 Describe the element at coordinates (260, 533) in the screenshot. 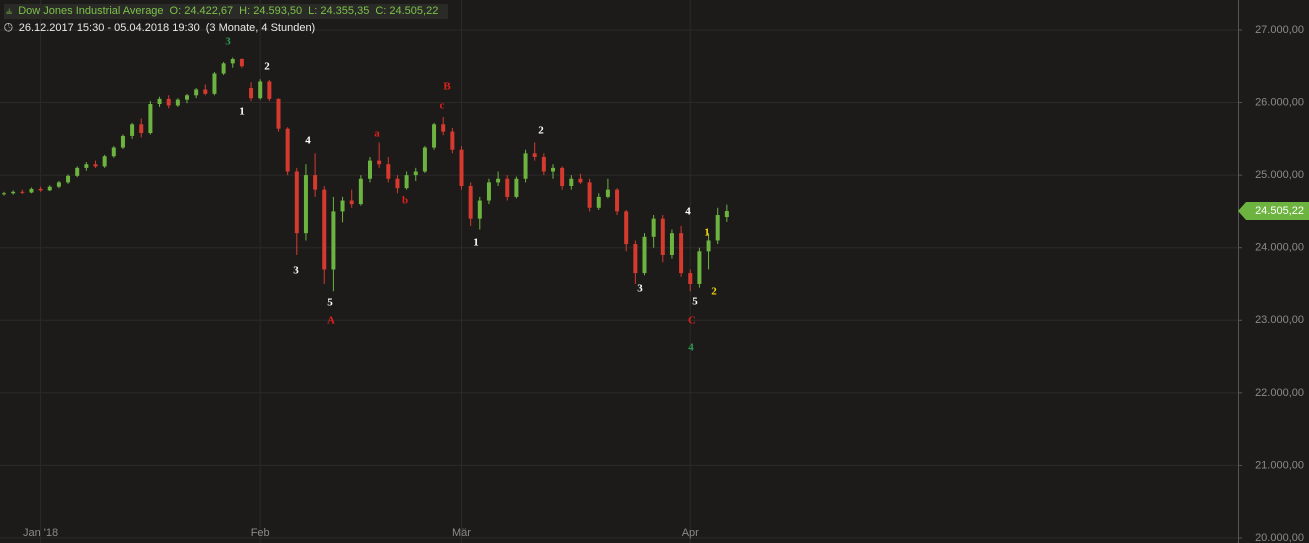

I see `x-tick-label: Feb` at that location.